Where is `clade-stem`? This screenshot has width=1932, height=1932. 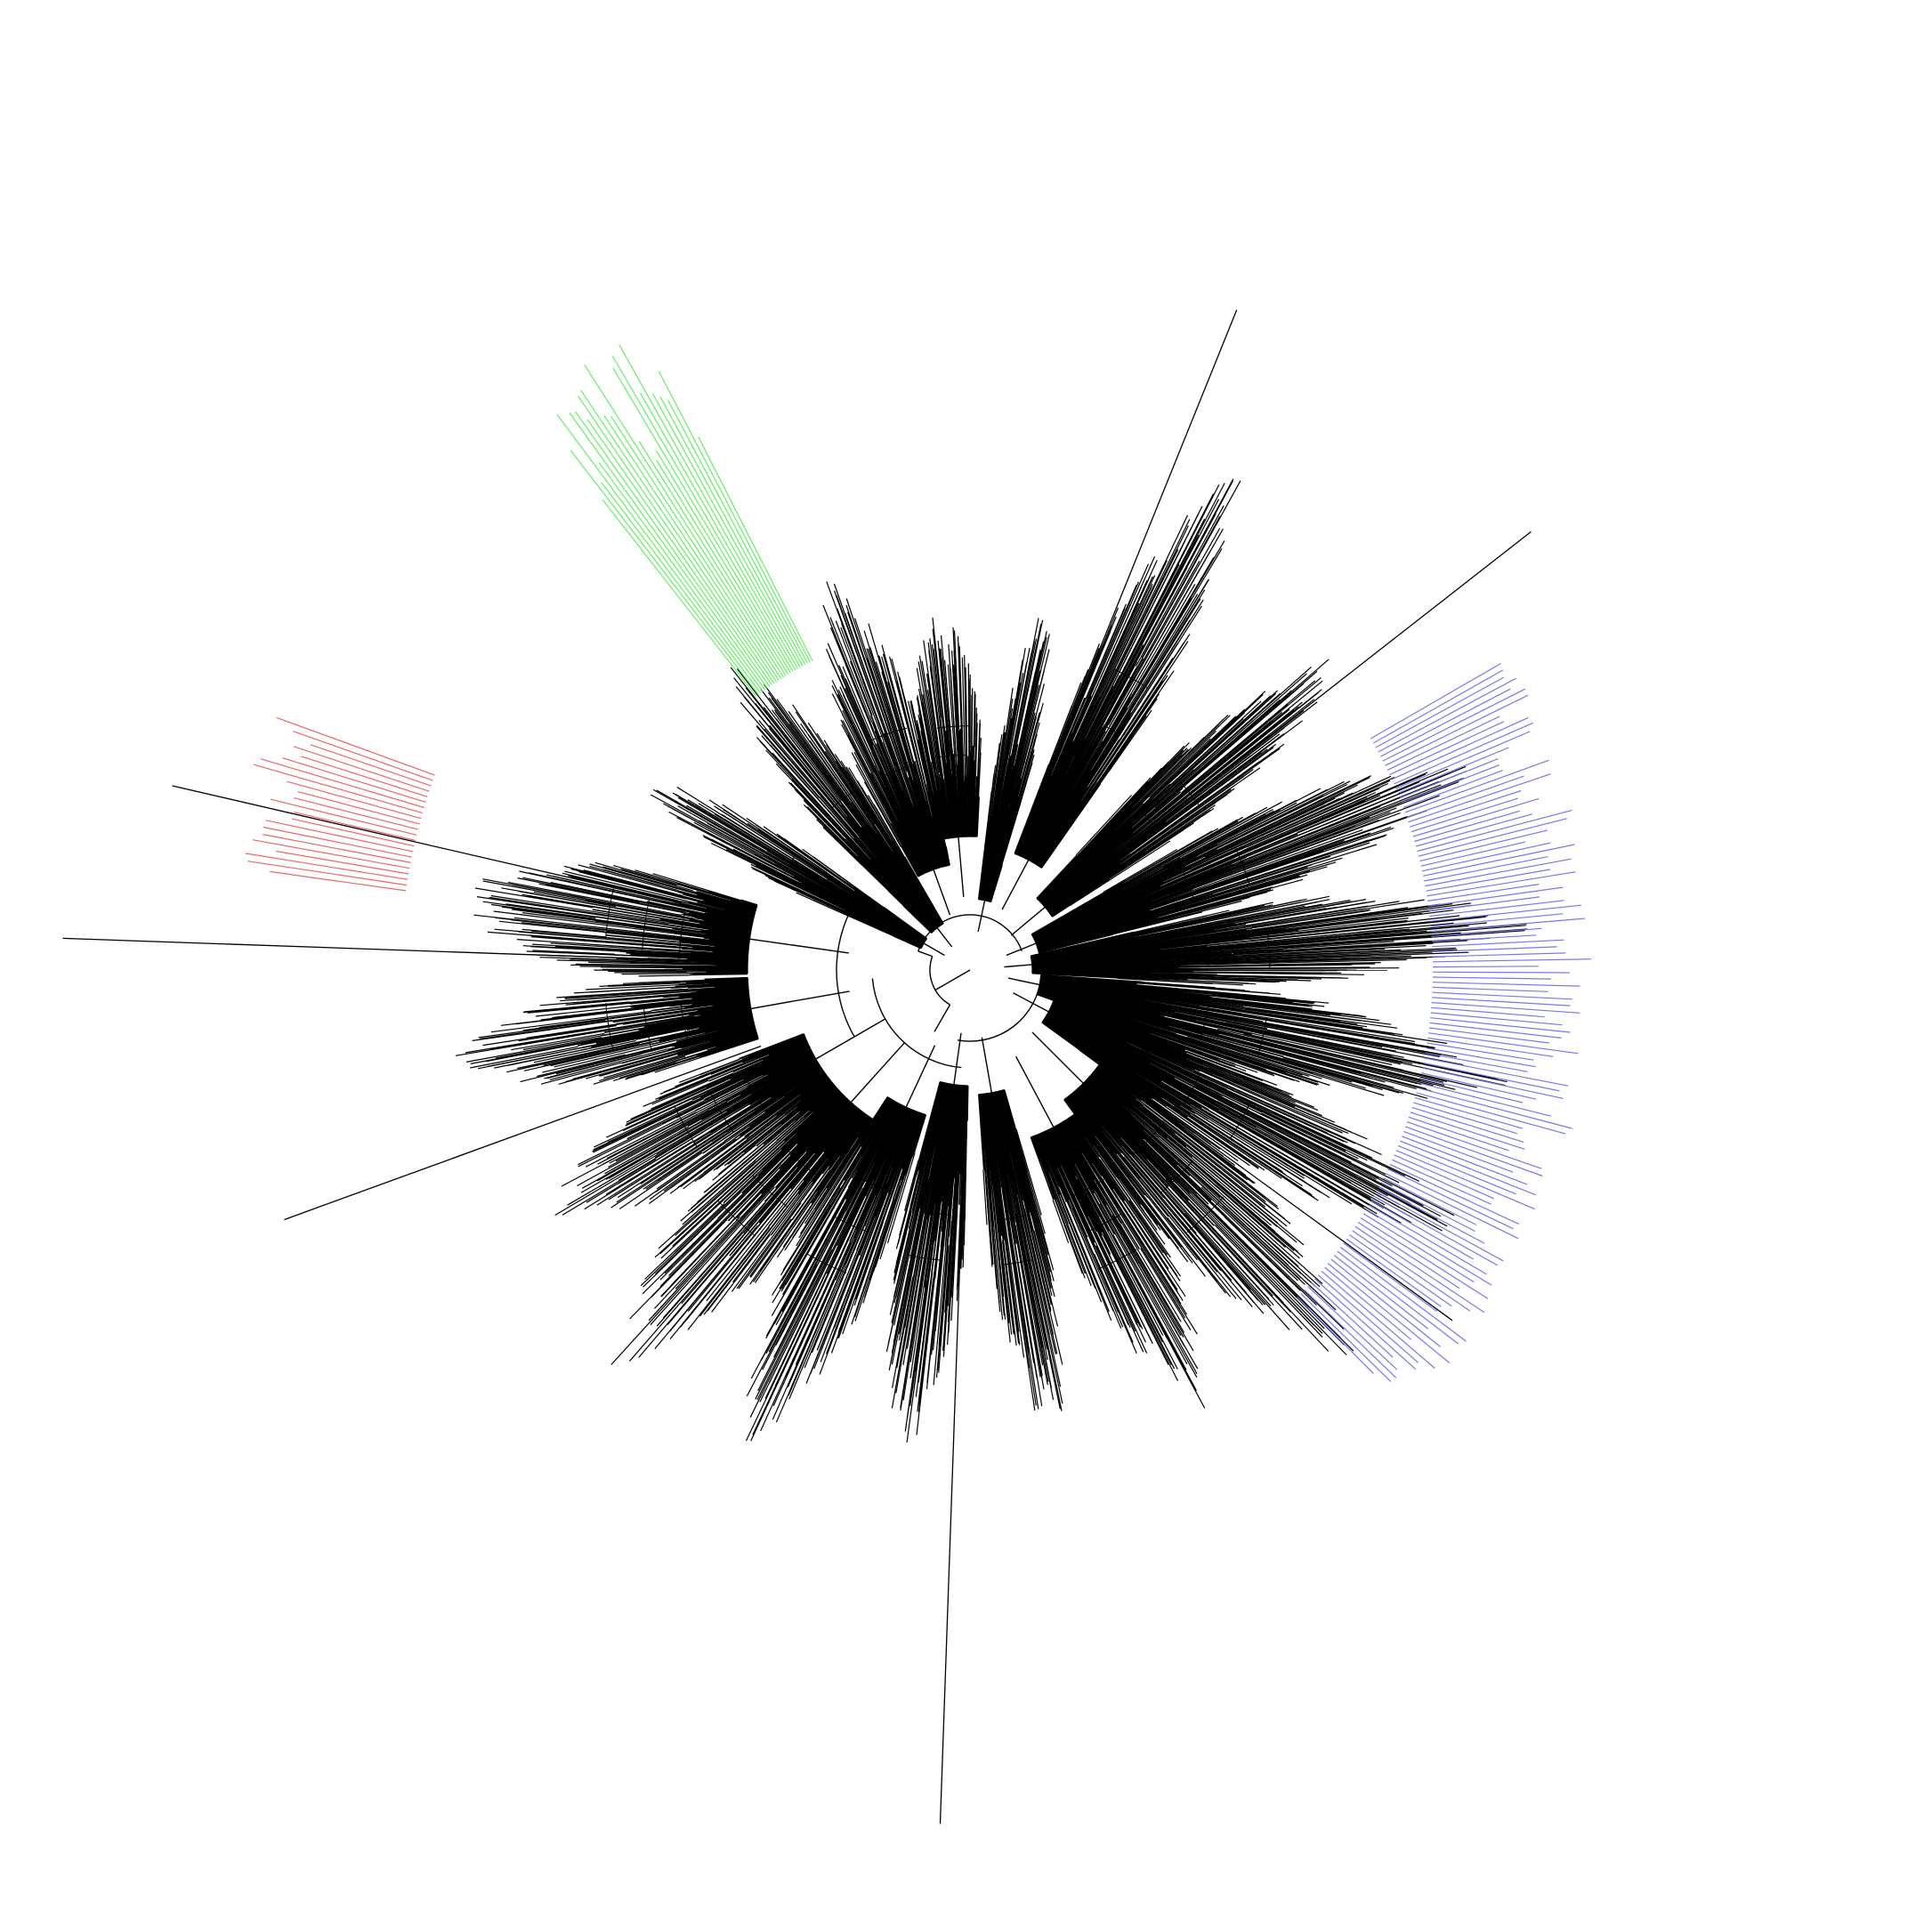
clade-stem is located at coordinates (1031, 1002).